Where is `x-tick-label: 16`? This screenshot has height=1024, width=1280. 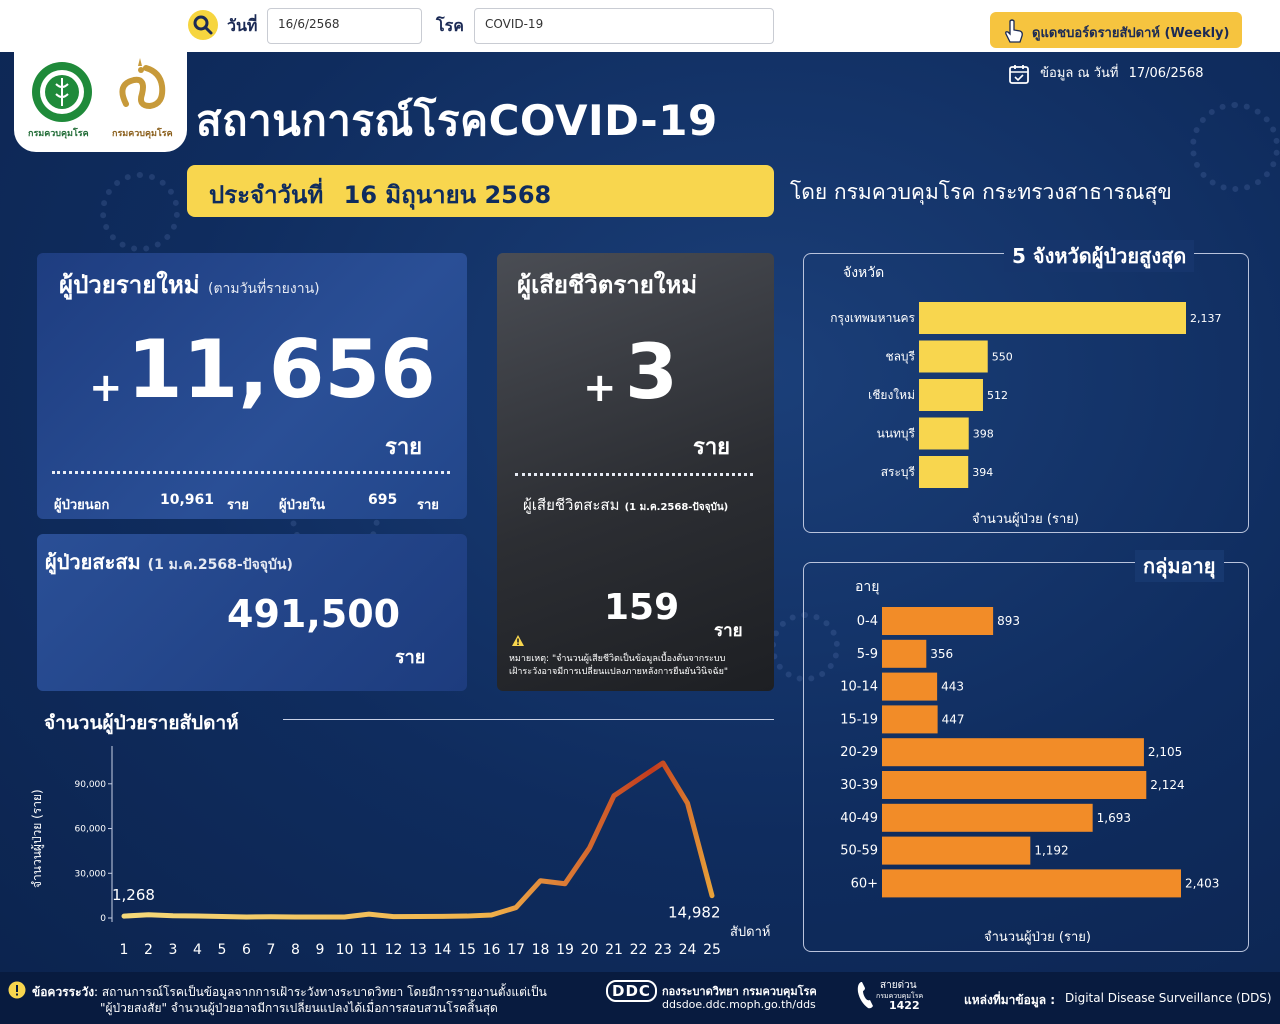 x-tick-label: 16 is located at coordinates (492, 950).